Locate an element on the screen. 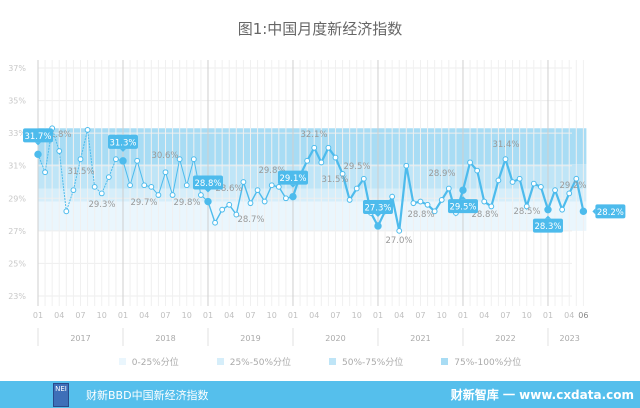 The image size is (640, 408). y-tick-label: 33% is located at coordinates (17, 133).